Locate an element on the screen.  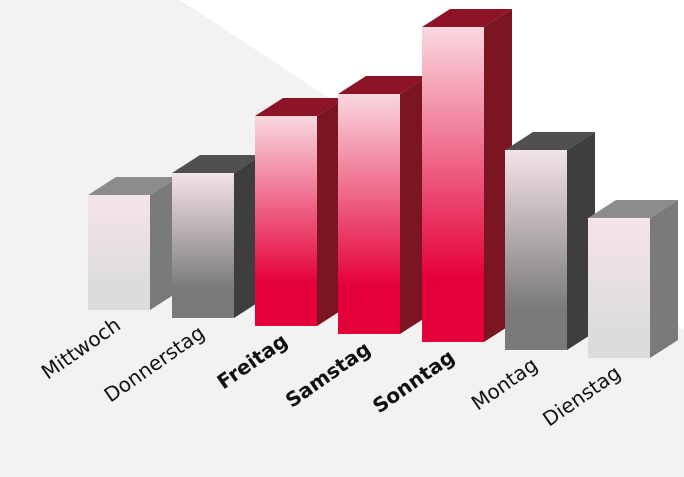
bar-dienstag is located at coordinates (633, 279).